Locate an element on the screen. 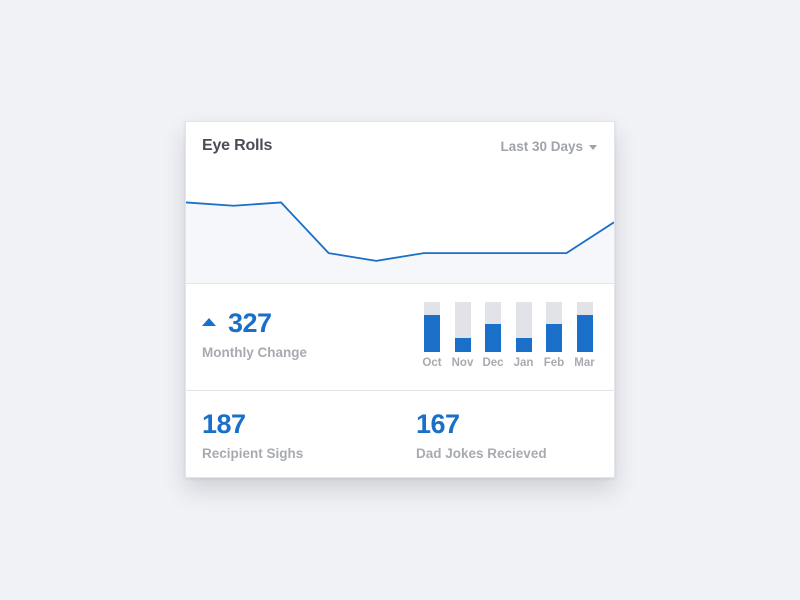 The width and height of the screenshot is (800, 600). card-title: Eye Rolls is located at coordinates (237, 145).